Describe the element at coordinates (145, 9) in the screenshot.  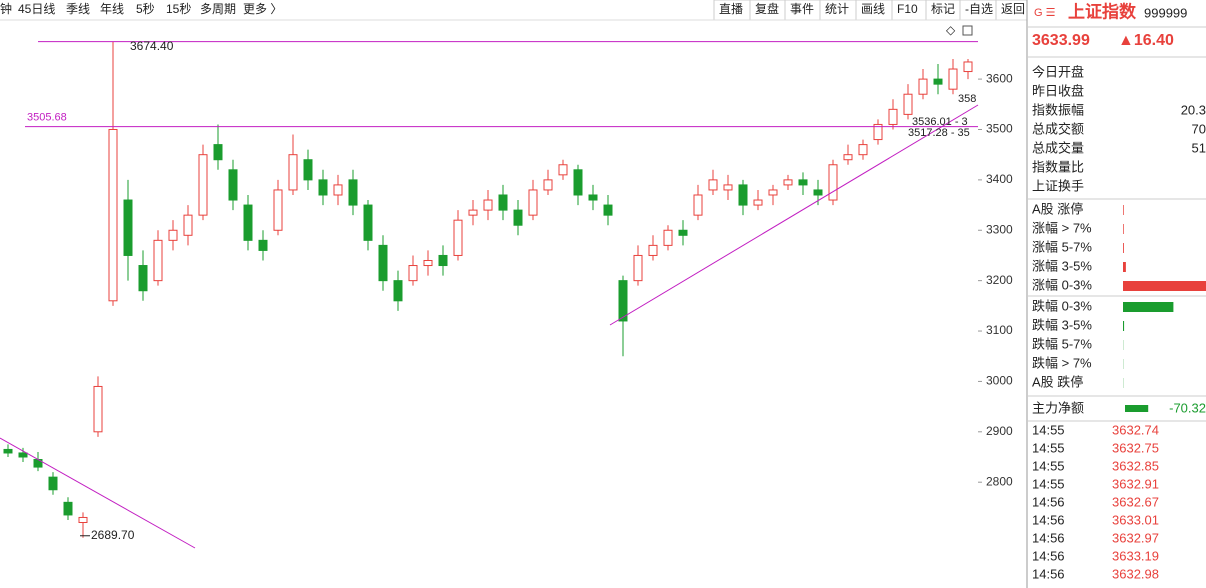
I see `toolbar-item: 5秒` at that location.